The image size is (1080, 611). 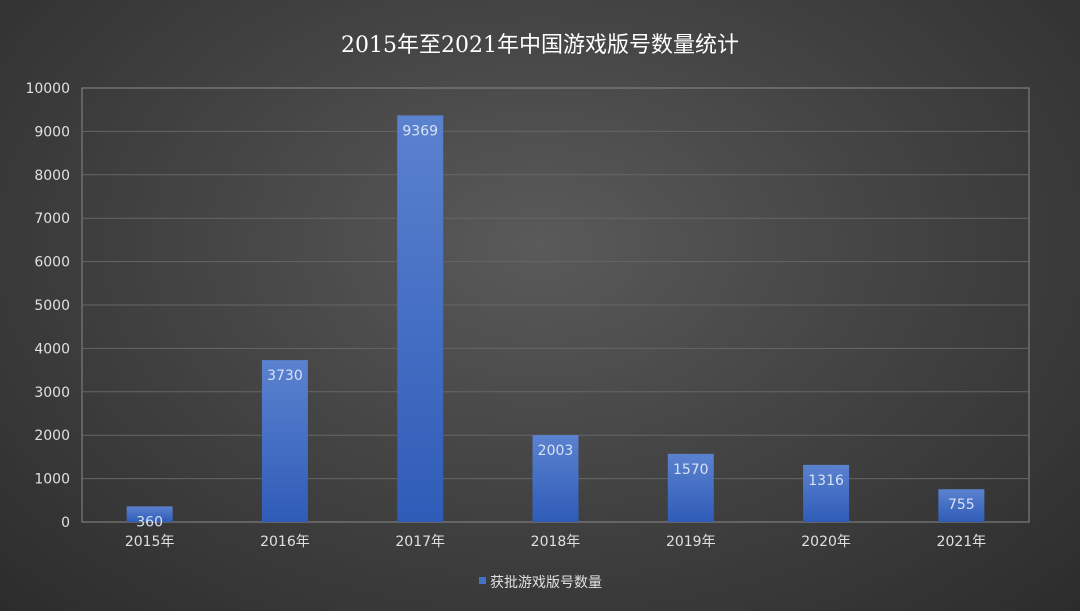 What do you see at coordinates (826, 481) in the screenshot?
I see `data-label: 1316` at bounding box center [826, 481].